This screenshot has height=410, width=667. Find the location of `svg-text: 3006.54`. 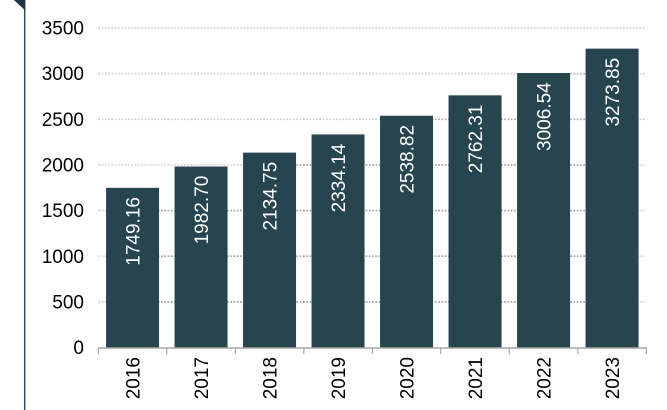

svg-text: 3006.54 is located at coordinates (544, 116).